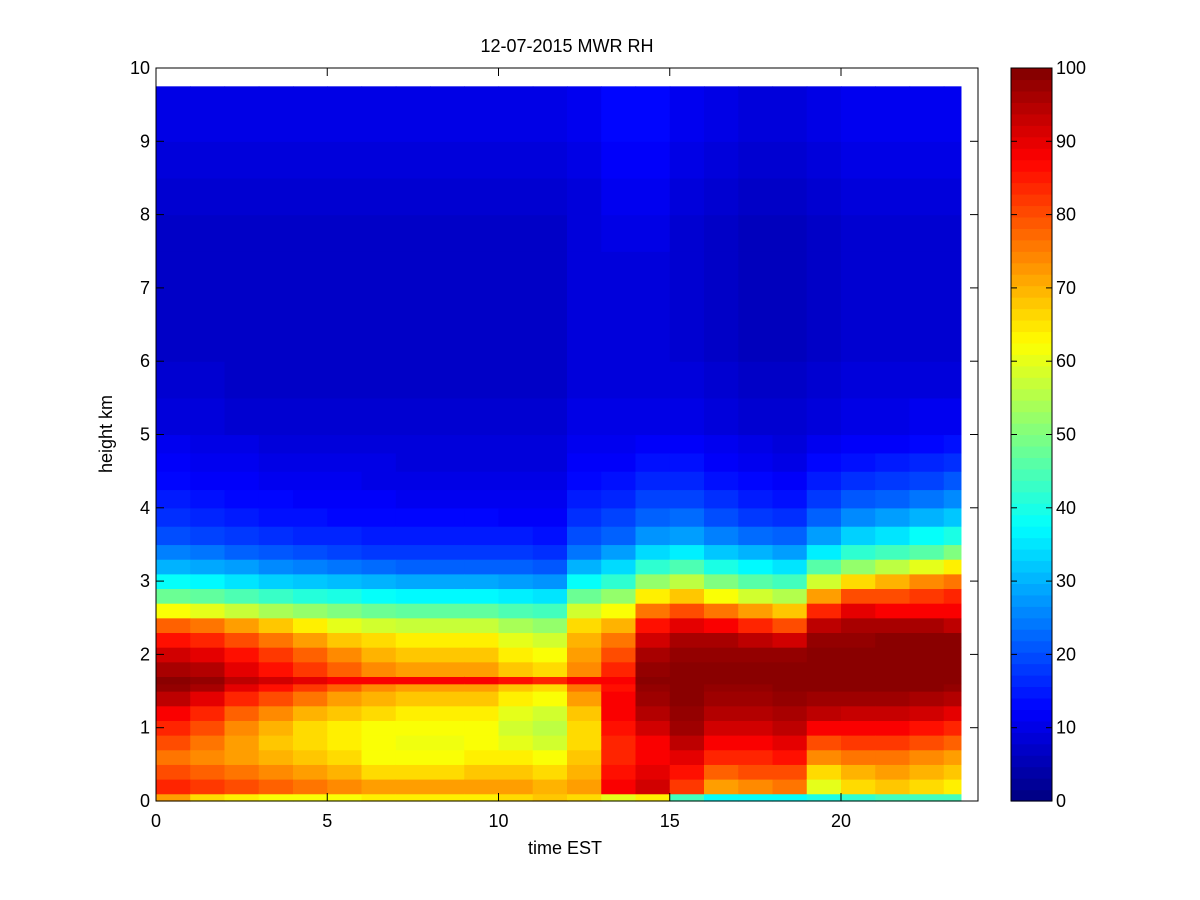 Image resolution: width=1200 pixels, height=900 pixels. I want to click on colorbar-tick-label: 30, so click(1066, 581).